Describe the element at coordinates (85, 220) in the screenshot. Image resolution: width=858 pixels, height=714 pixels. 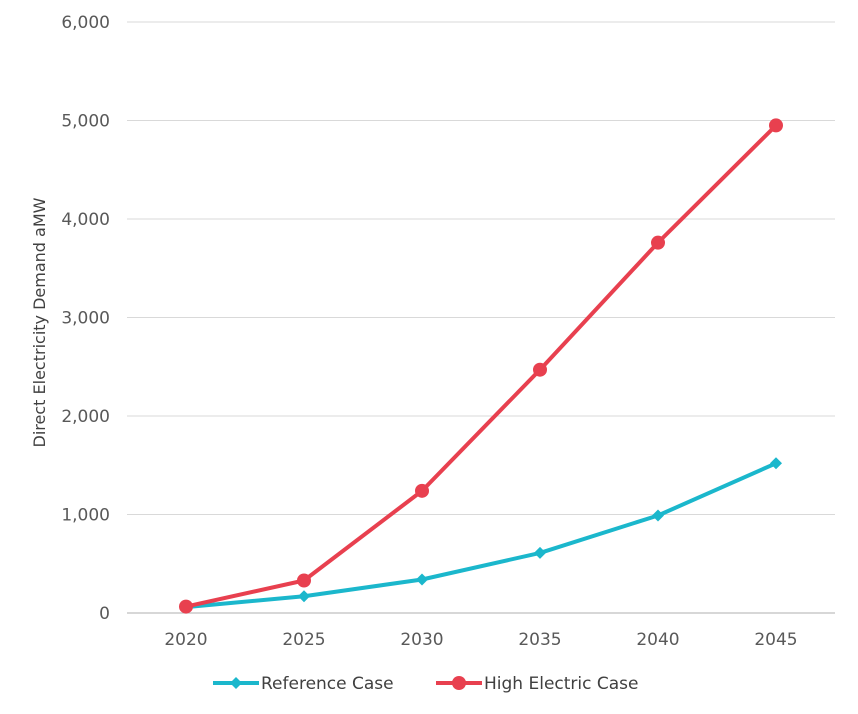
I see `y-tick-label: 4,000` at that location.